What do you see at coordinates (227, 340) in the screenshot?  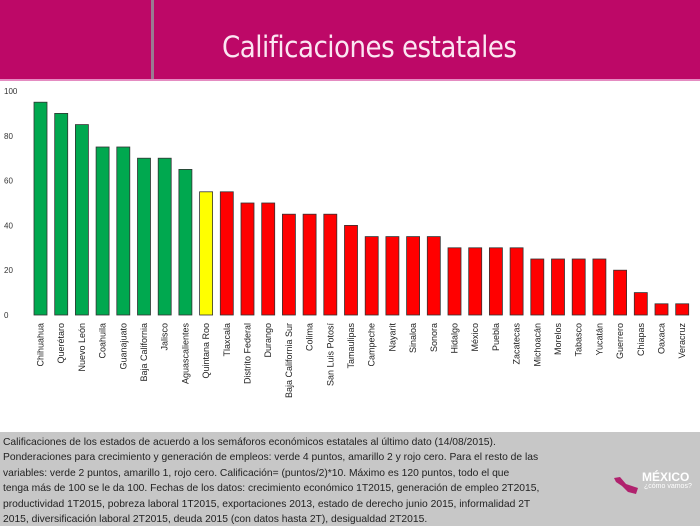 I see `x-tick-label: Tlaxcala` at bounding box center [227, 340].